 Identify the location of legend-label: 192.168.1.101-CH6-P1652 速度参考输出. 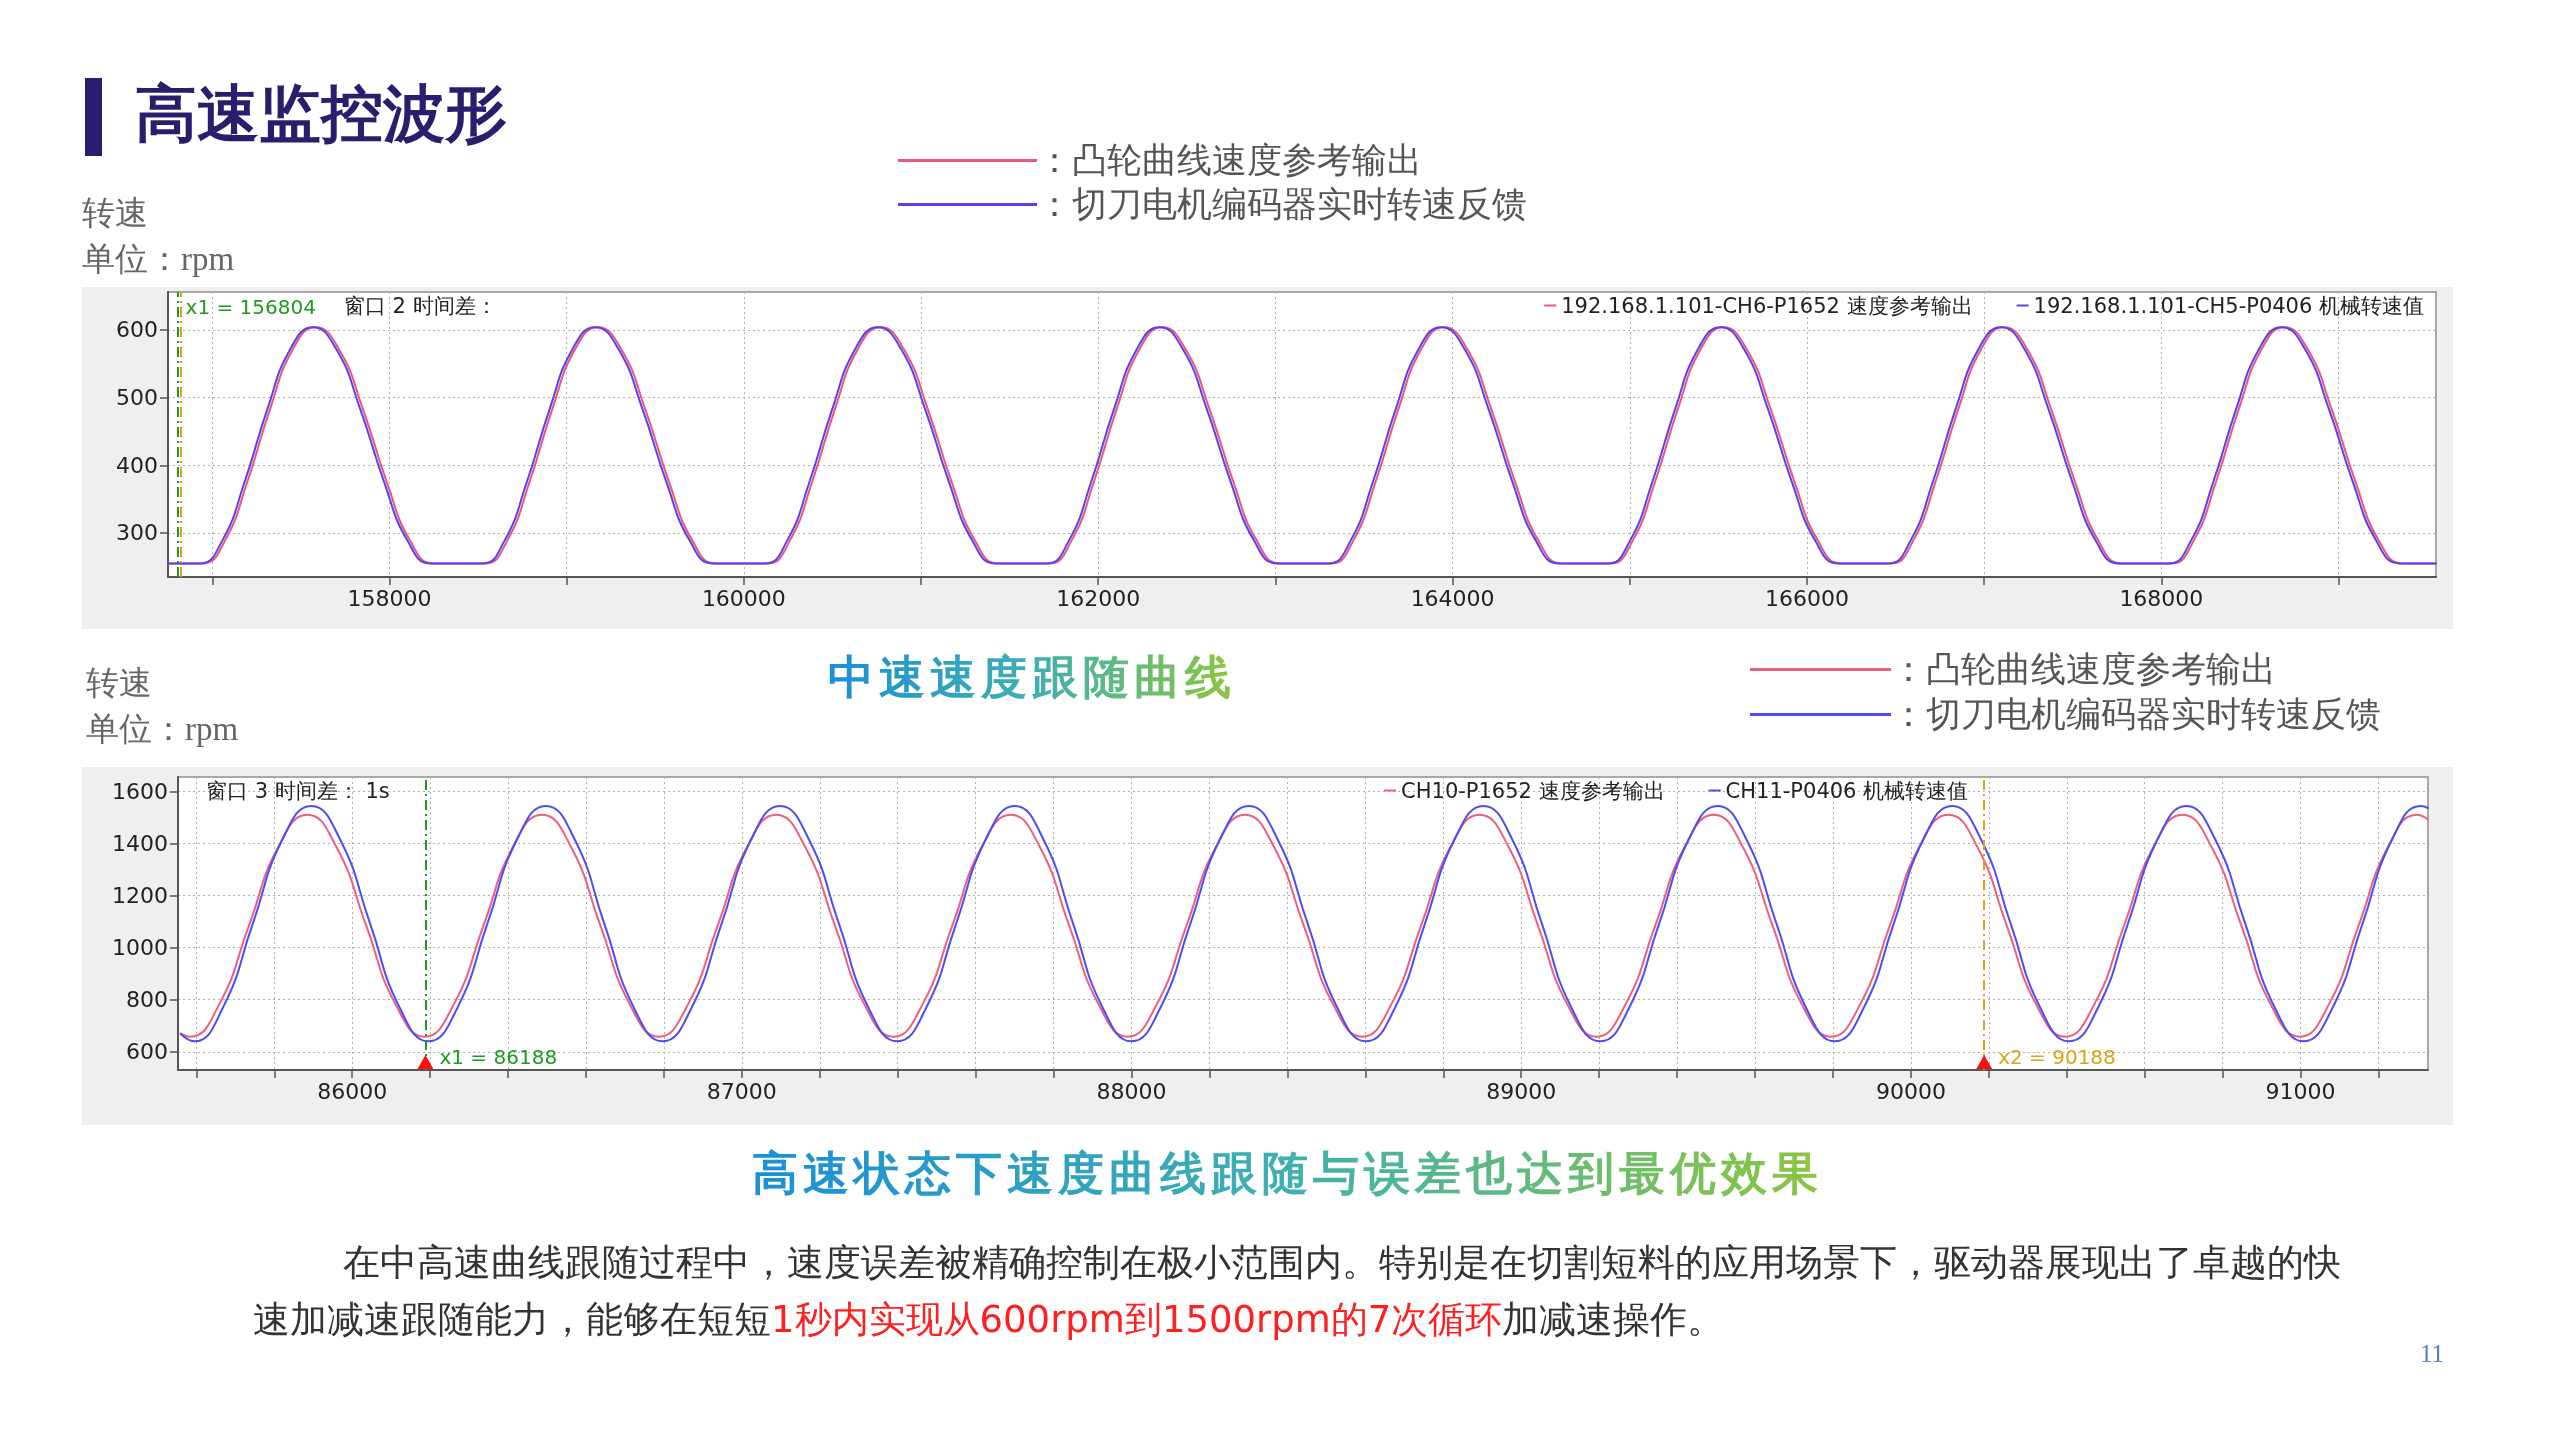
(1767, 305).